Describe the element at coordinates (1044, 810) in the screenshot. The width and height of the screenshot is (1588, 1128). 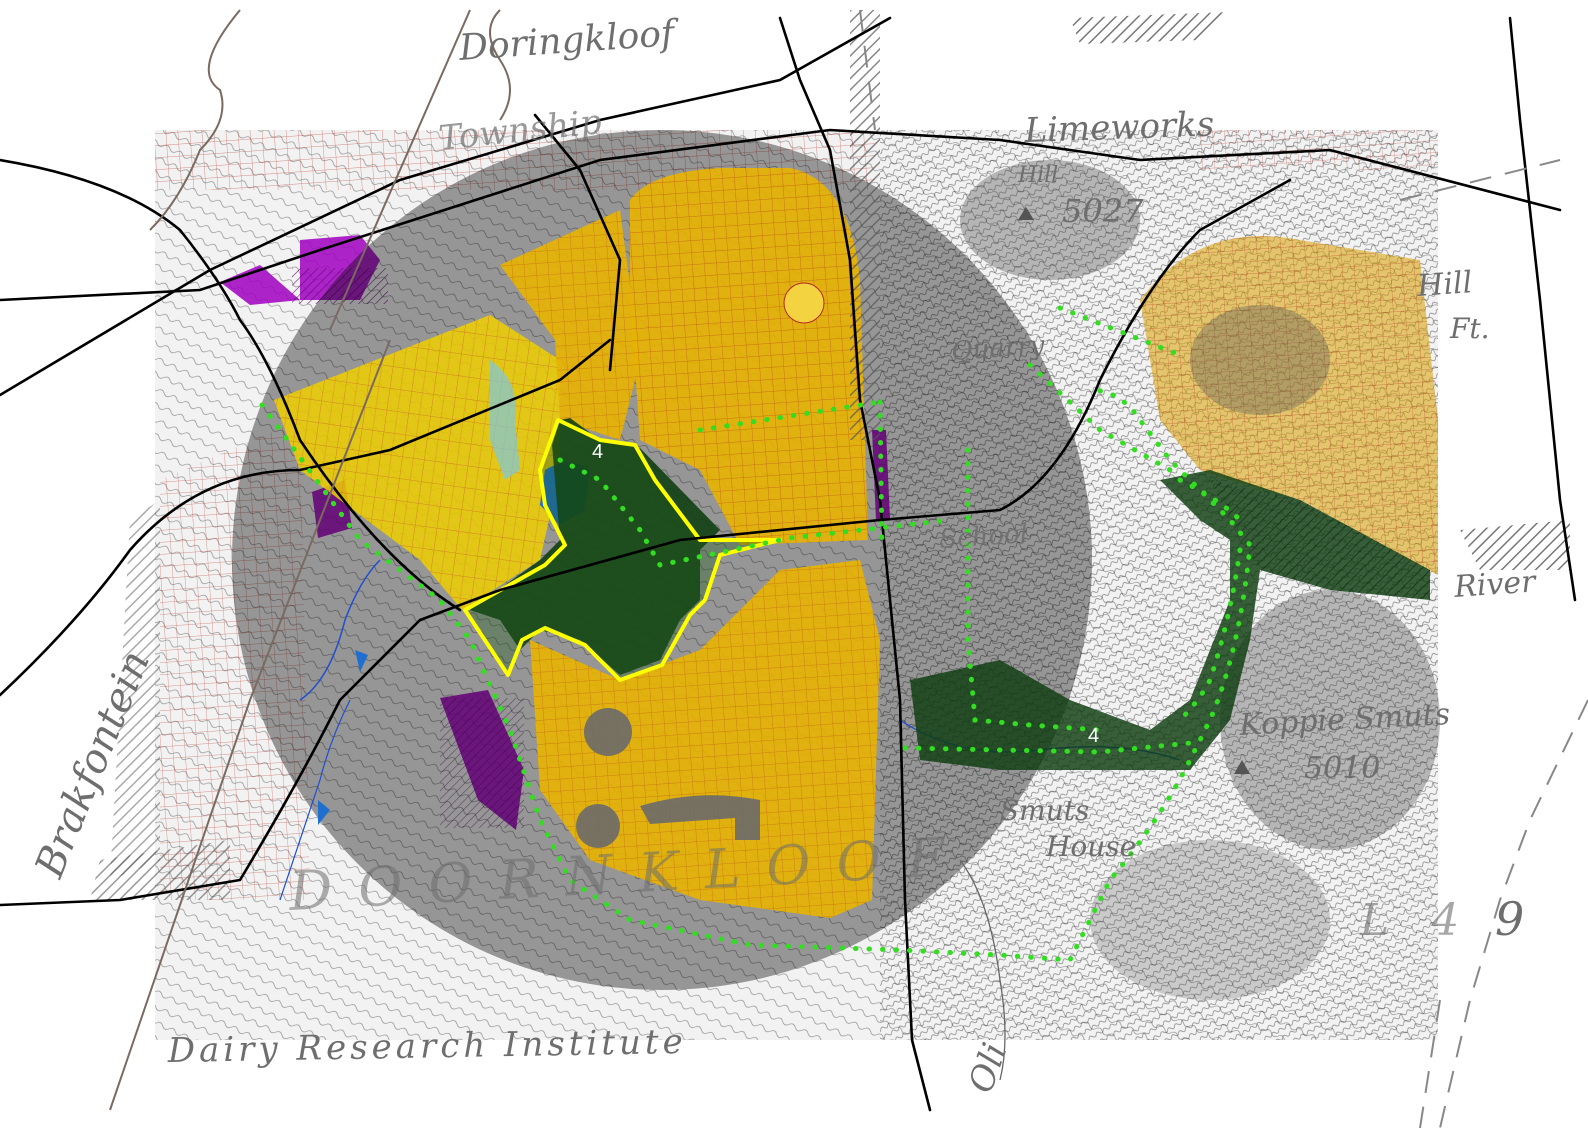
I see `label-smuts: Smuts` at that location.